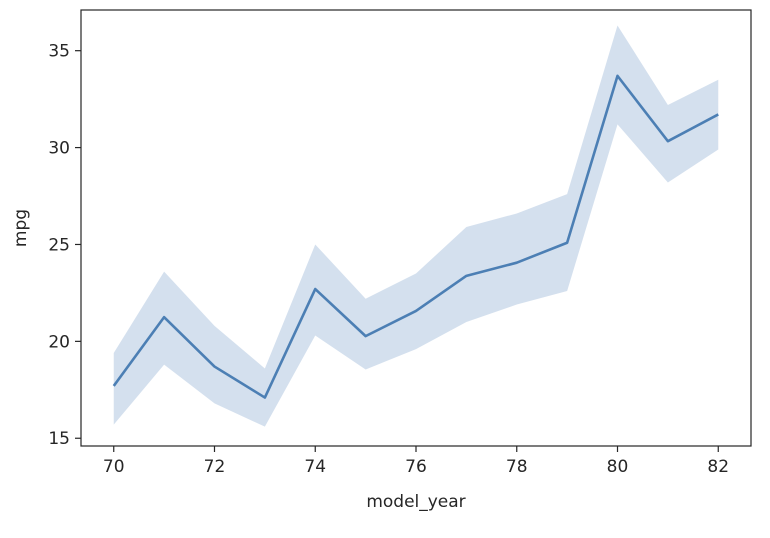 This screenshot has height=538, width=770. I want to click on x-axis-label: model_year, so click(415, 502).